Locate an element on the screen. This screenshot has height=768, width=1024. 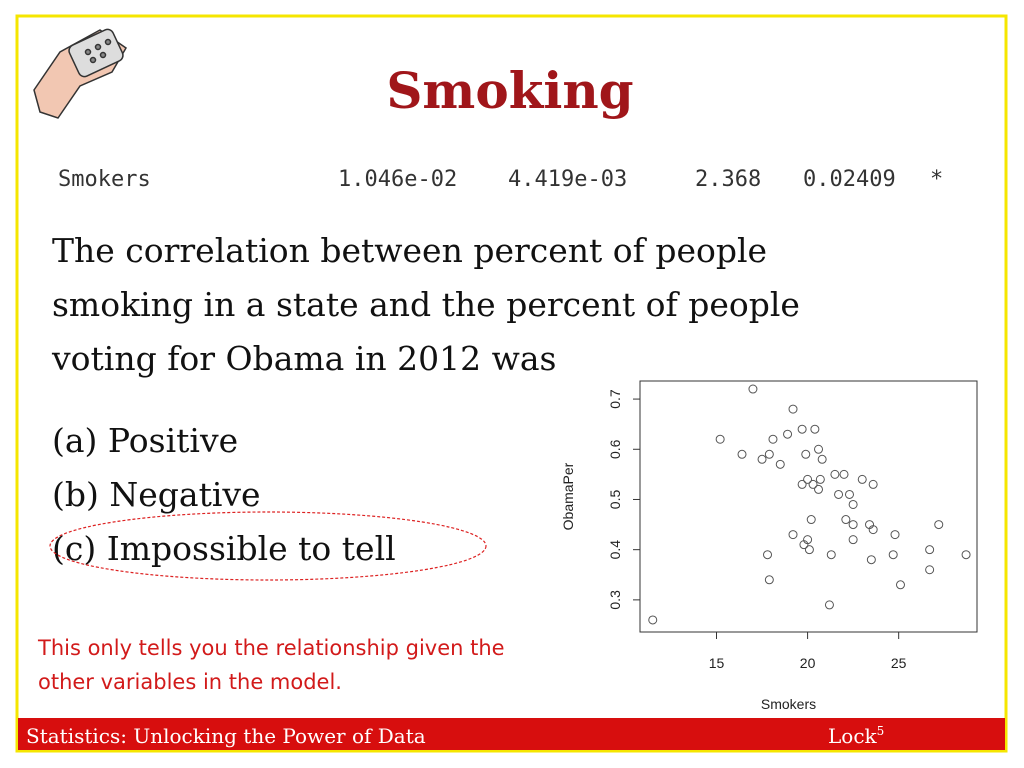
regression-cell: 1.046e-02 is located at coordinates (397, 179).